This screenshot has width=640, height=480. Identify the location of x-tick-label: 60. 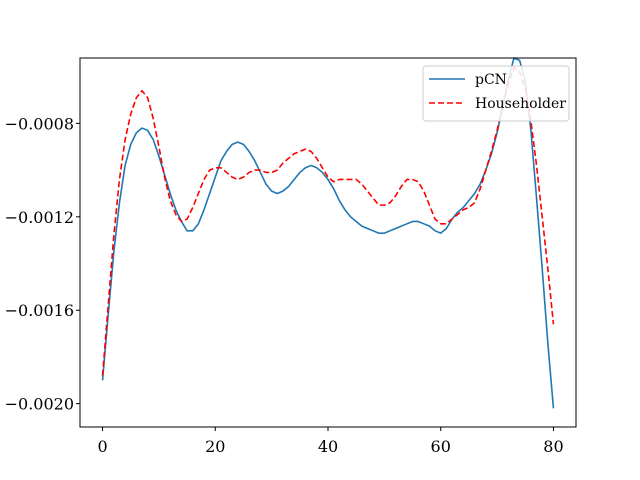
(441, 446).